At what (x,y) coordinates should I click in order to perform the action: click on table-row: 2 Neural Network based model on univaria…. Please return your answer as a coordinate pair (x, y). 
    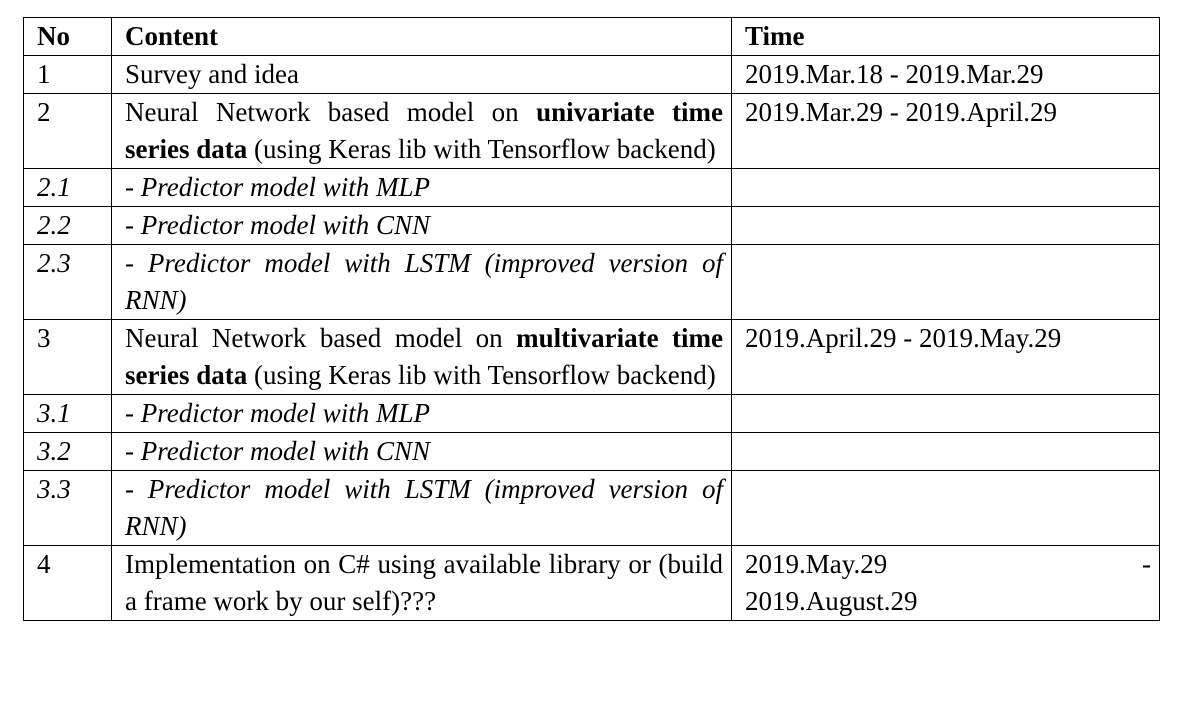
    Looking at the image, I should click on (591, 131).